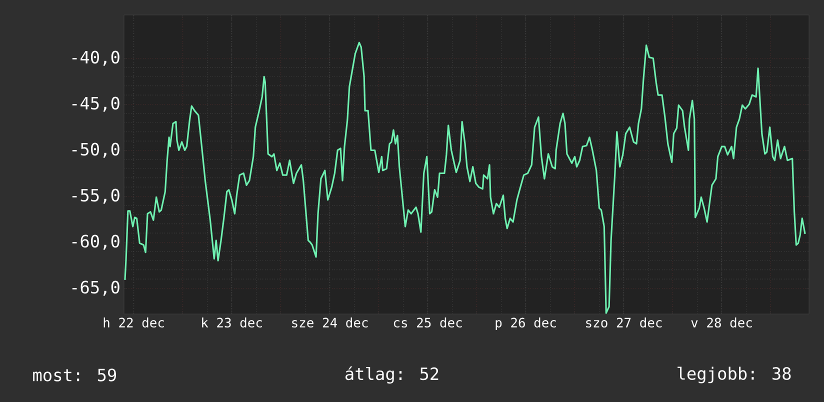 This screenshot has height=402, width=824. What do you see at coordinates (134, 323) in the screenshot?
I see `x-tick-label: h 22 dec` at bounding box center [134, 323].